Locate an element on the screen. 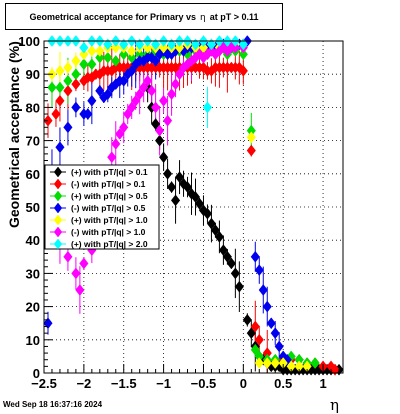  y-tick-label: 60 is located at coordinates (33, 174).